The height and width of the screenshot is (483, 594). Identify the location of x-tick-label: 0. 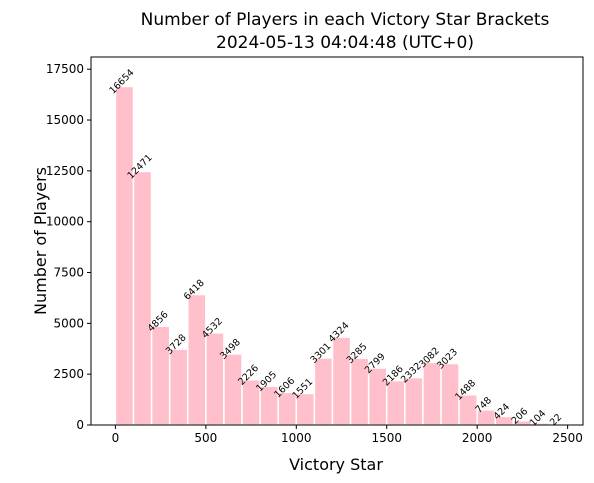
(116, 438).